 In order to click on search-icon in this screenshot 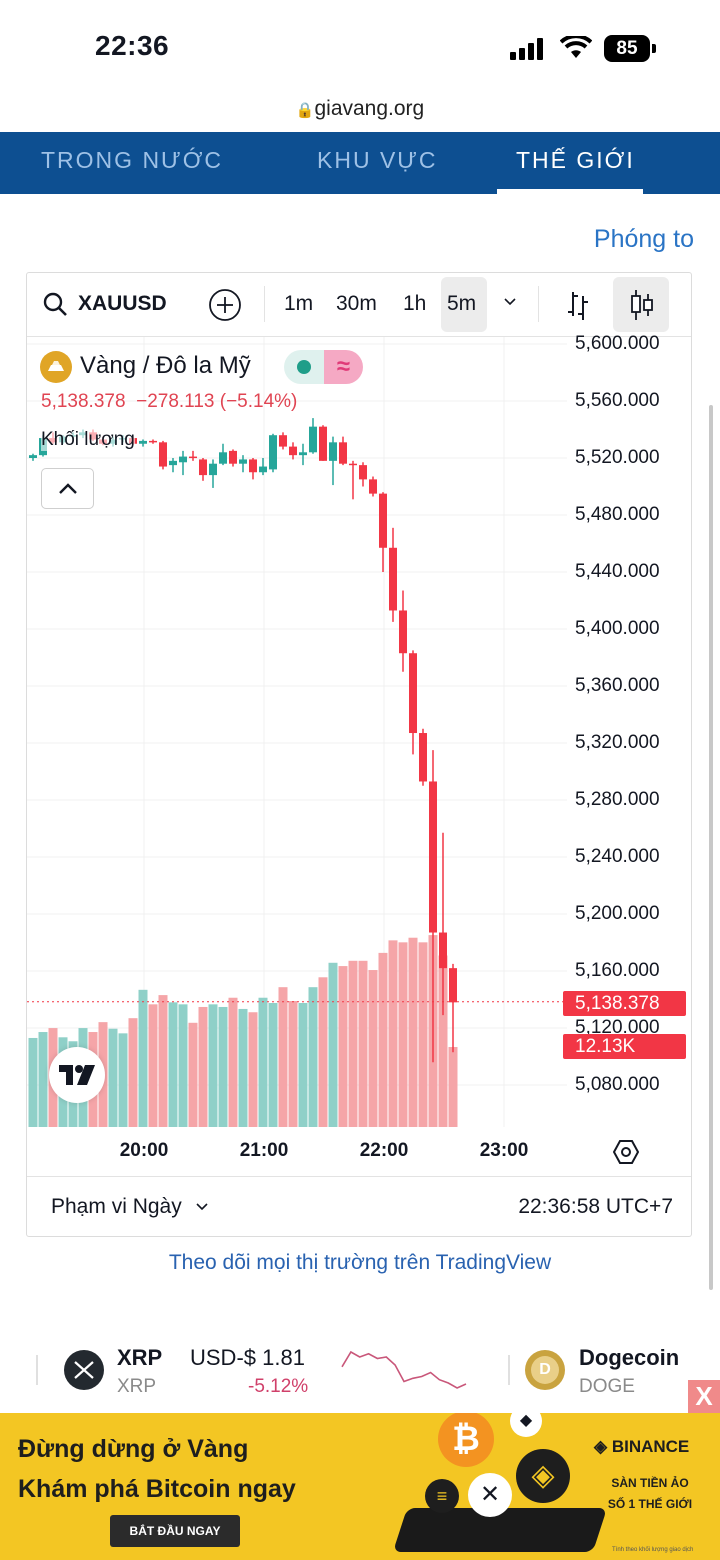, I will do `click(55, 304)`.